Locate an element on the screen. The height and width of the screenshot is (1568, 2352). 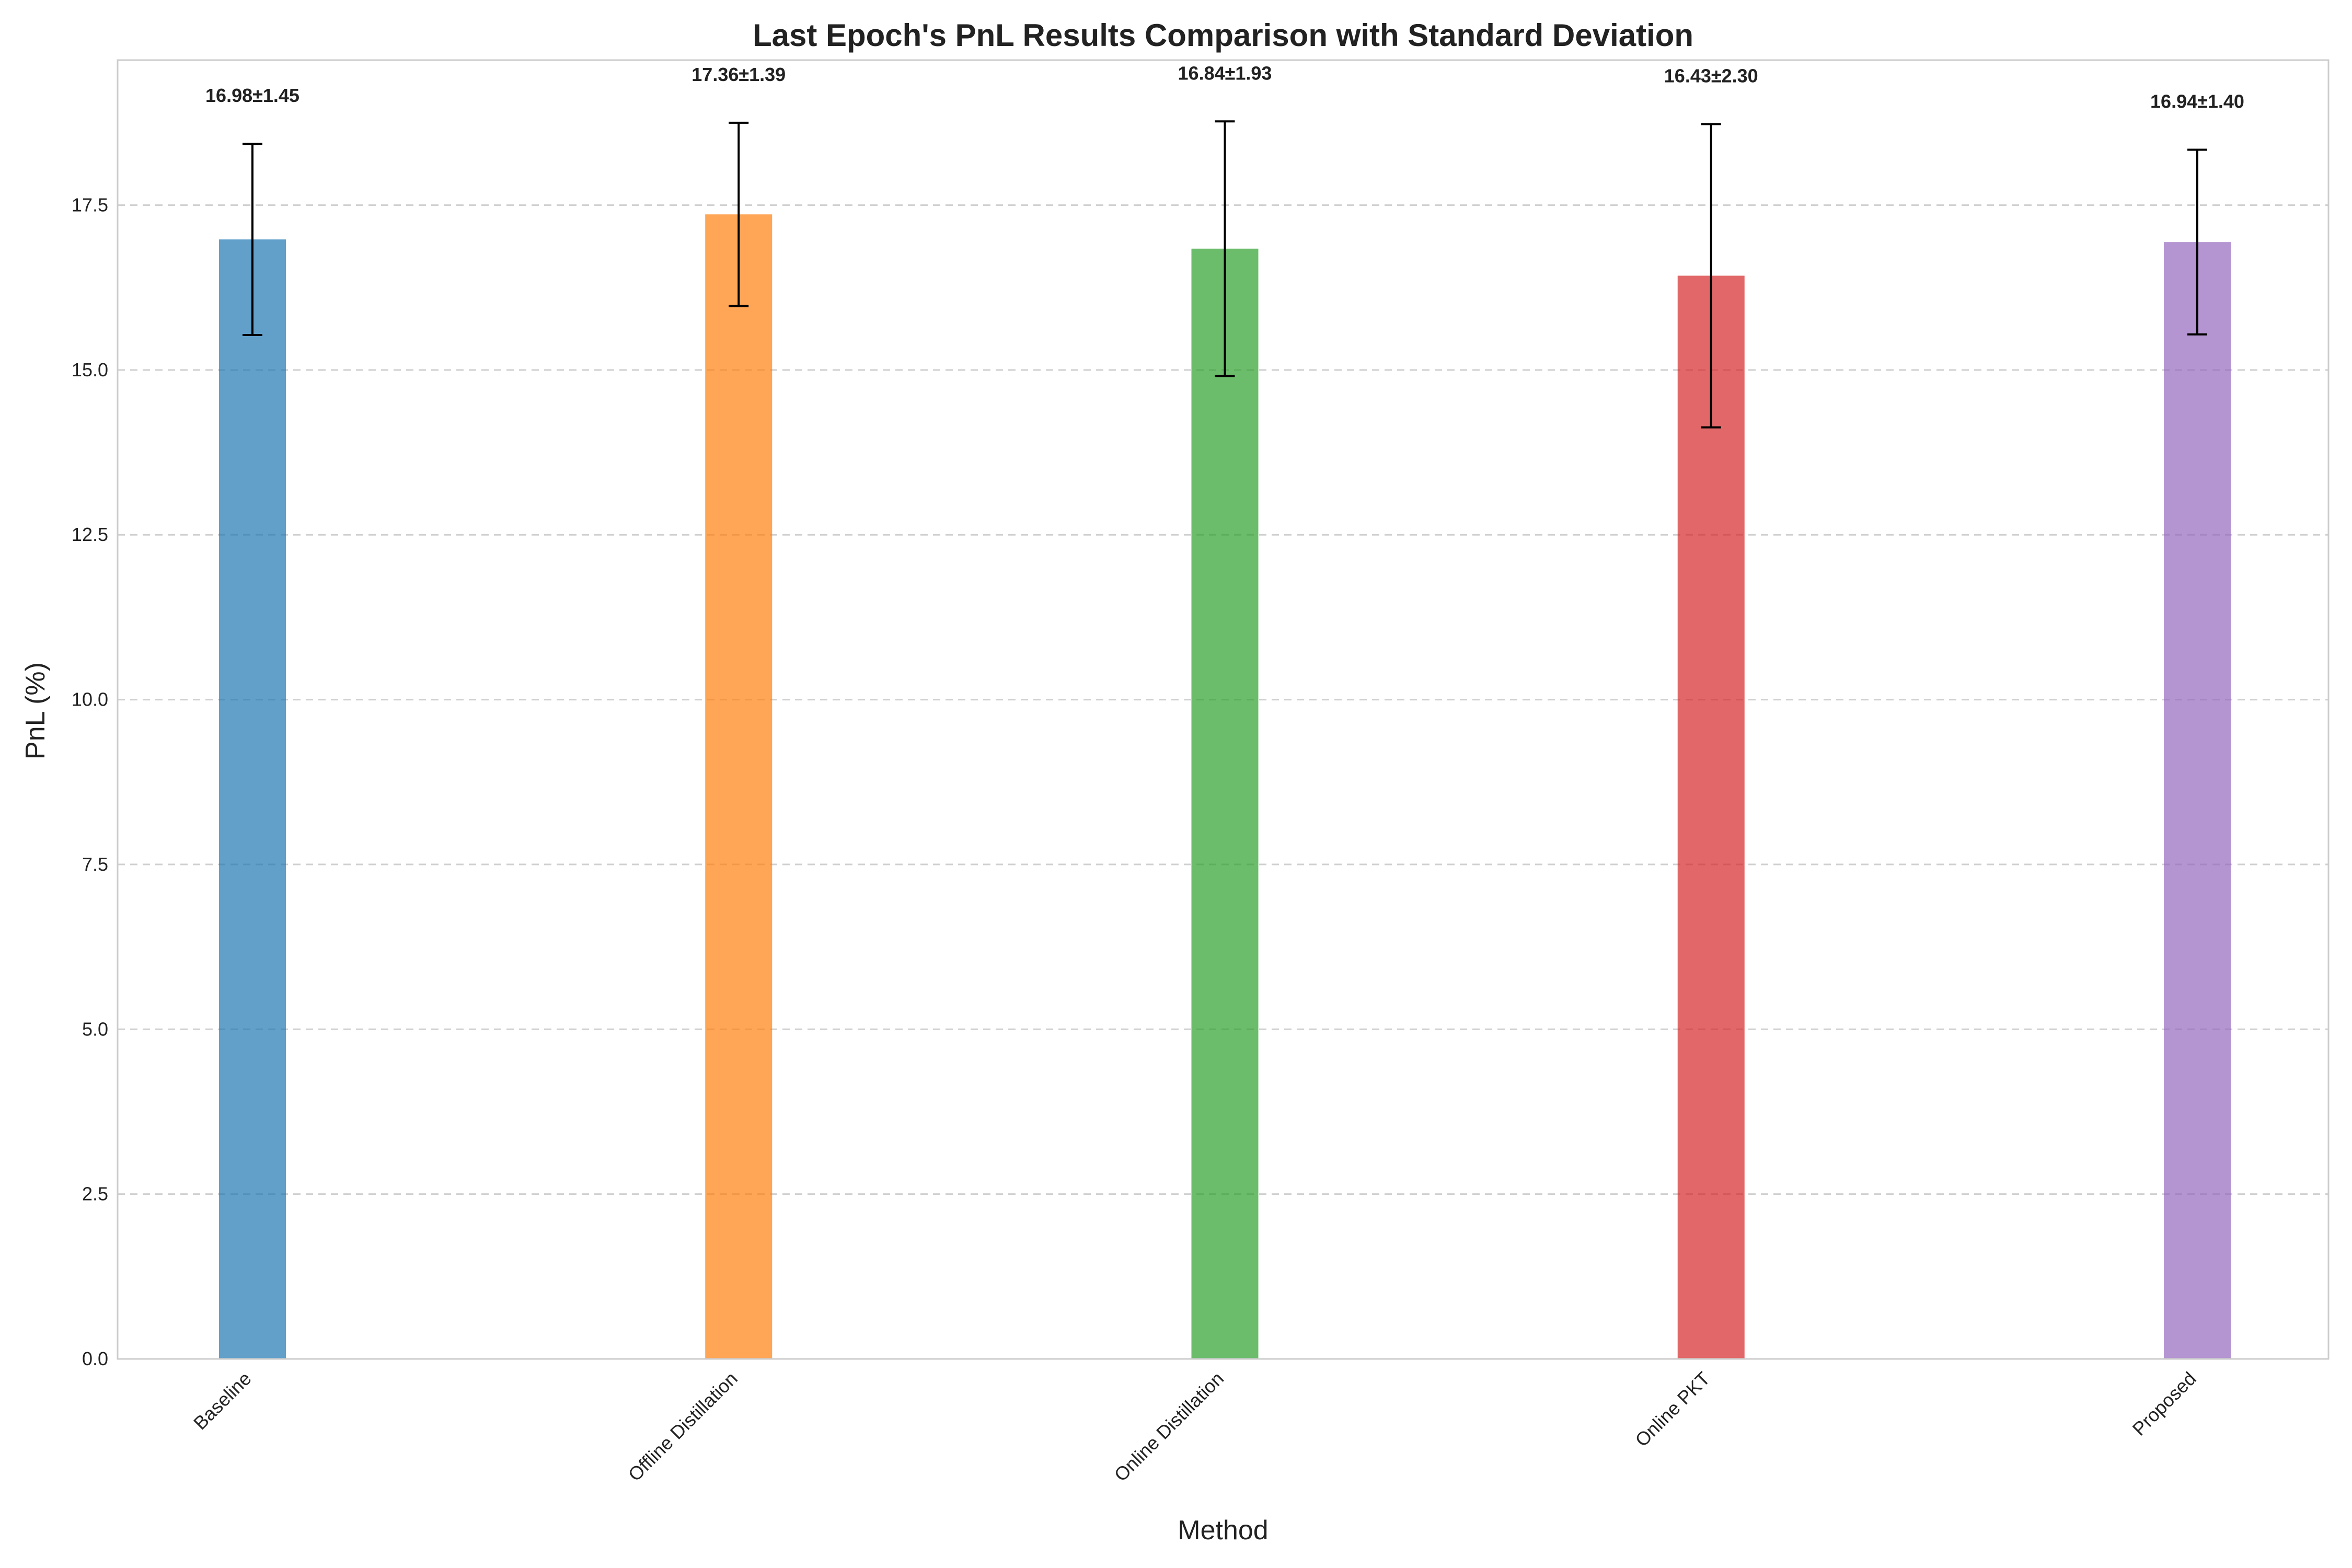
data-label-1: 17.36±1.39 is located at coordinates (738, 74).